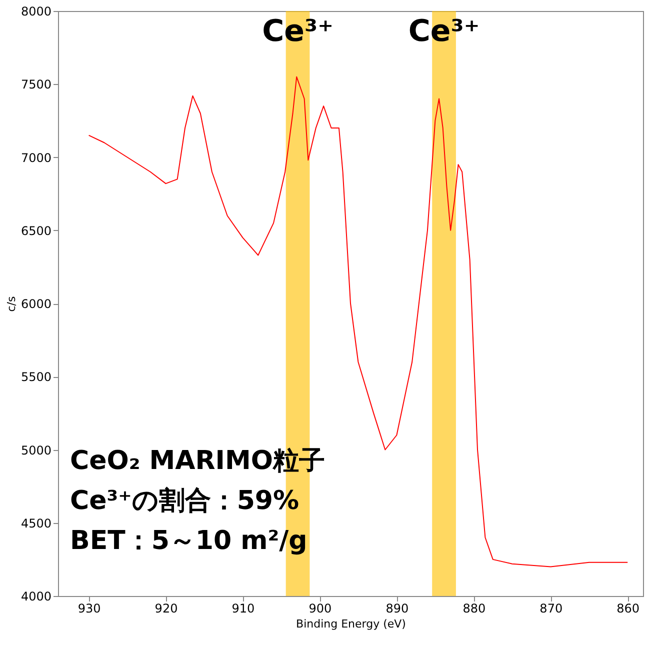  I want to click on y-tick-label: 7000, so click(36, 157).